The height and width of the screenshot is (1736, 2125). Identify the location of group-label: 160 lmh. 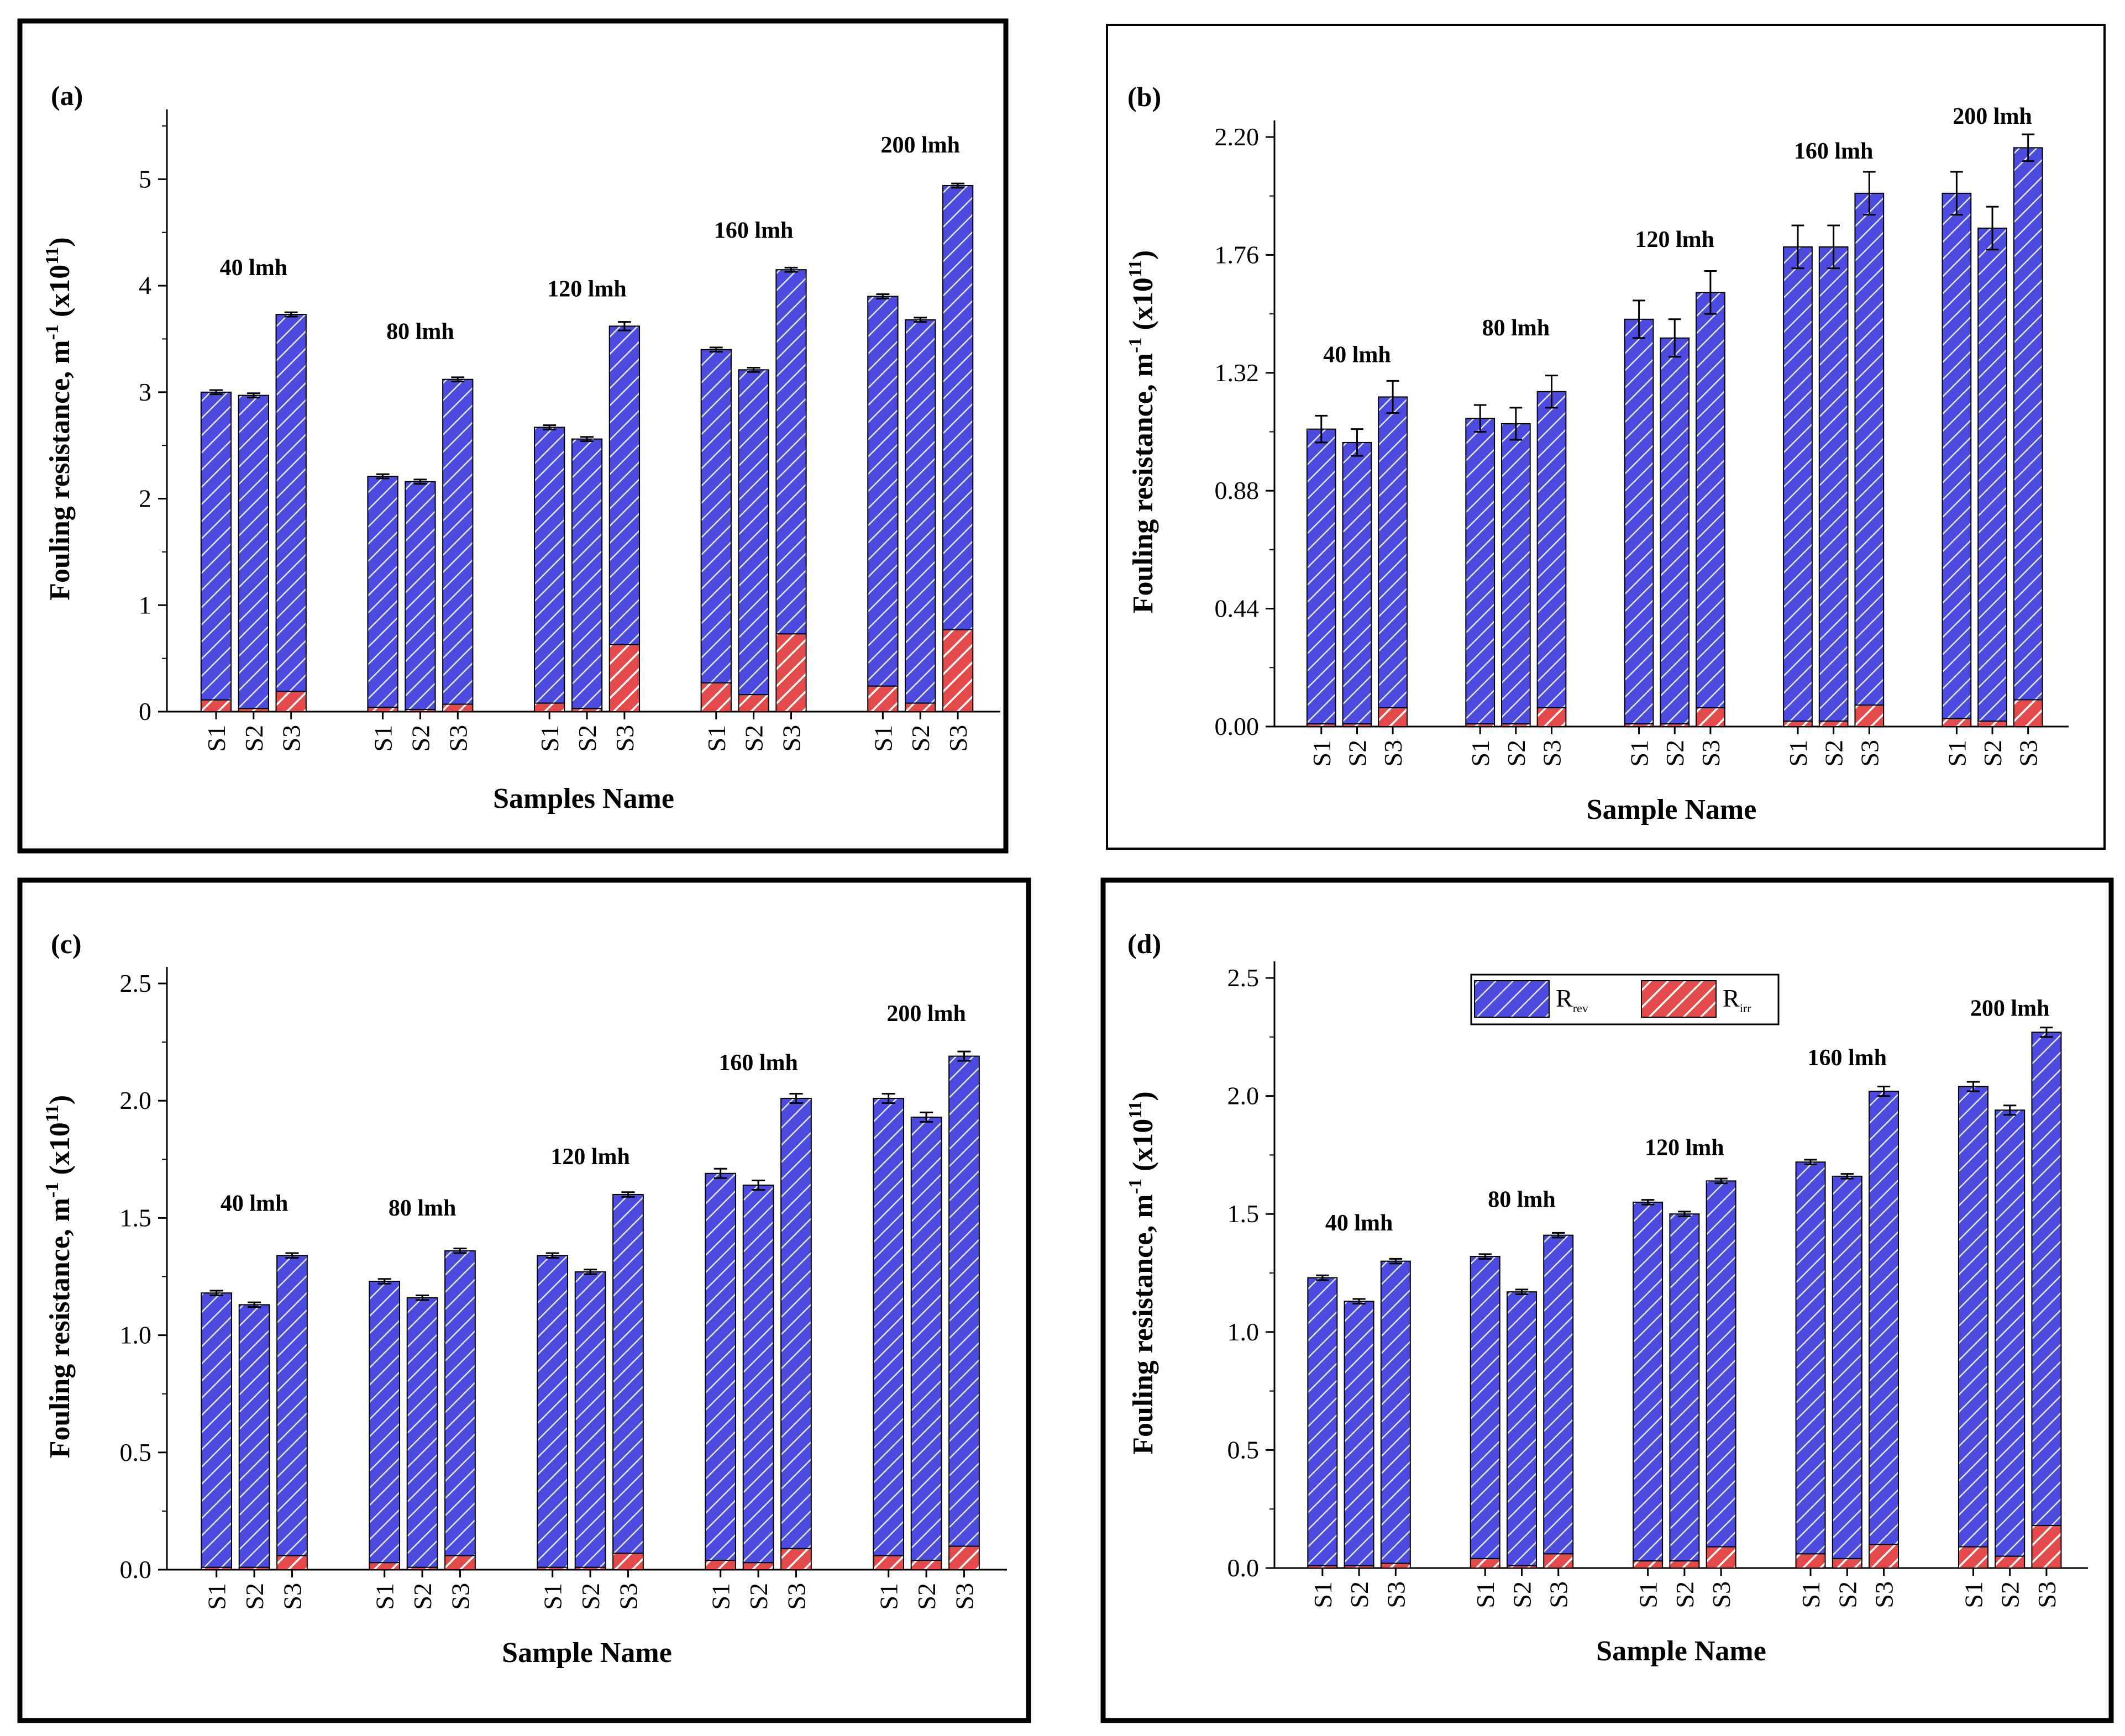
(754, 230).